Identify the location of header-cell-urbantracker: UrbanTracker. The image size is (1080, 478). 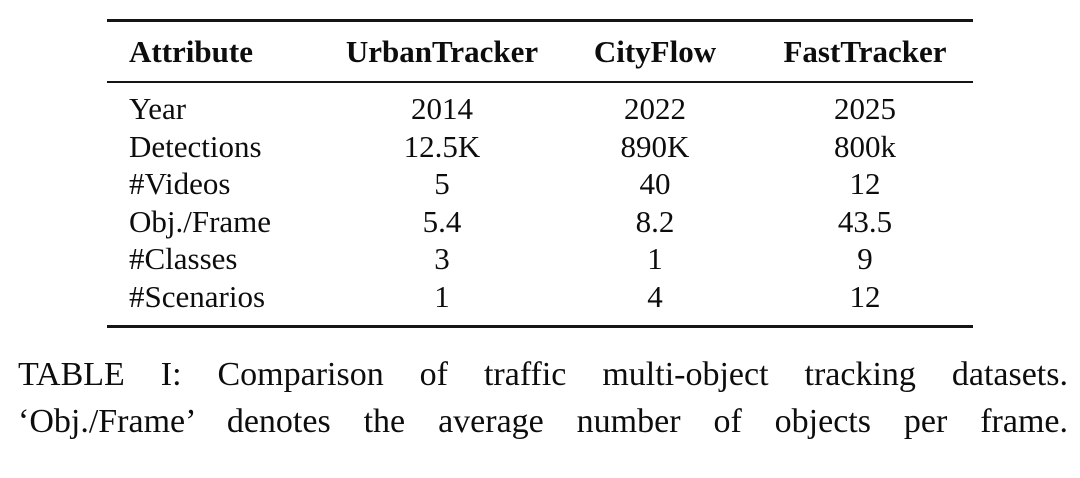
(442, 51).